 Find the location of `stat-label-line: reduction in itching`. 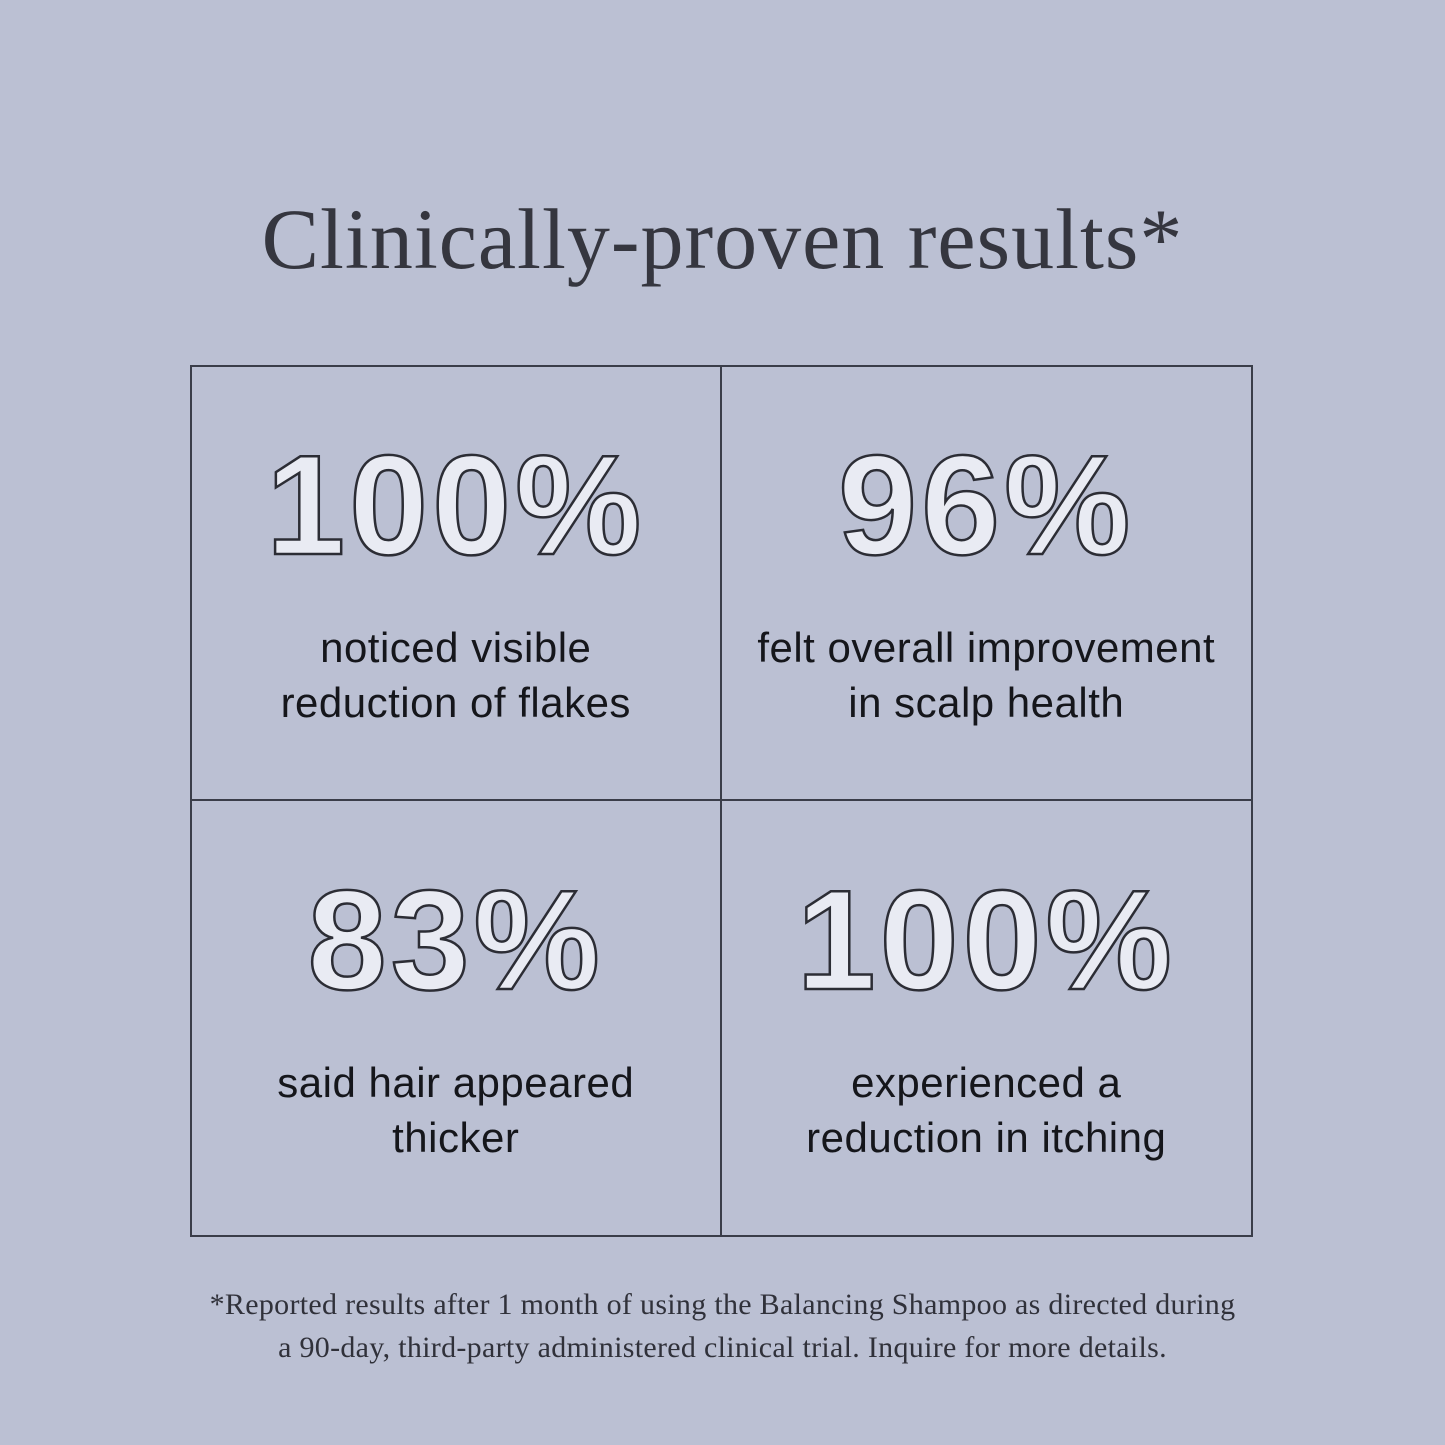

stat-label-line: reduction in itching is located at coordinates (986, 1137).